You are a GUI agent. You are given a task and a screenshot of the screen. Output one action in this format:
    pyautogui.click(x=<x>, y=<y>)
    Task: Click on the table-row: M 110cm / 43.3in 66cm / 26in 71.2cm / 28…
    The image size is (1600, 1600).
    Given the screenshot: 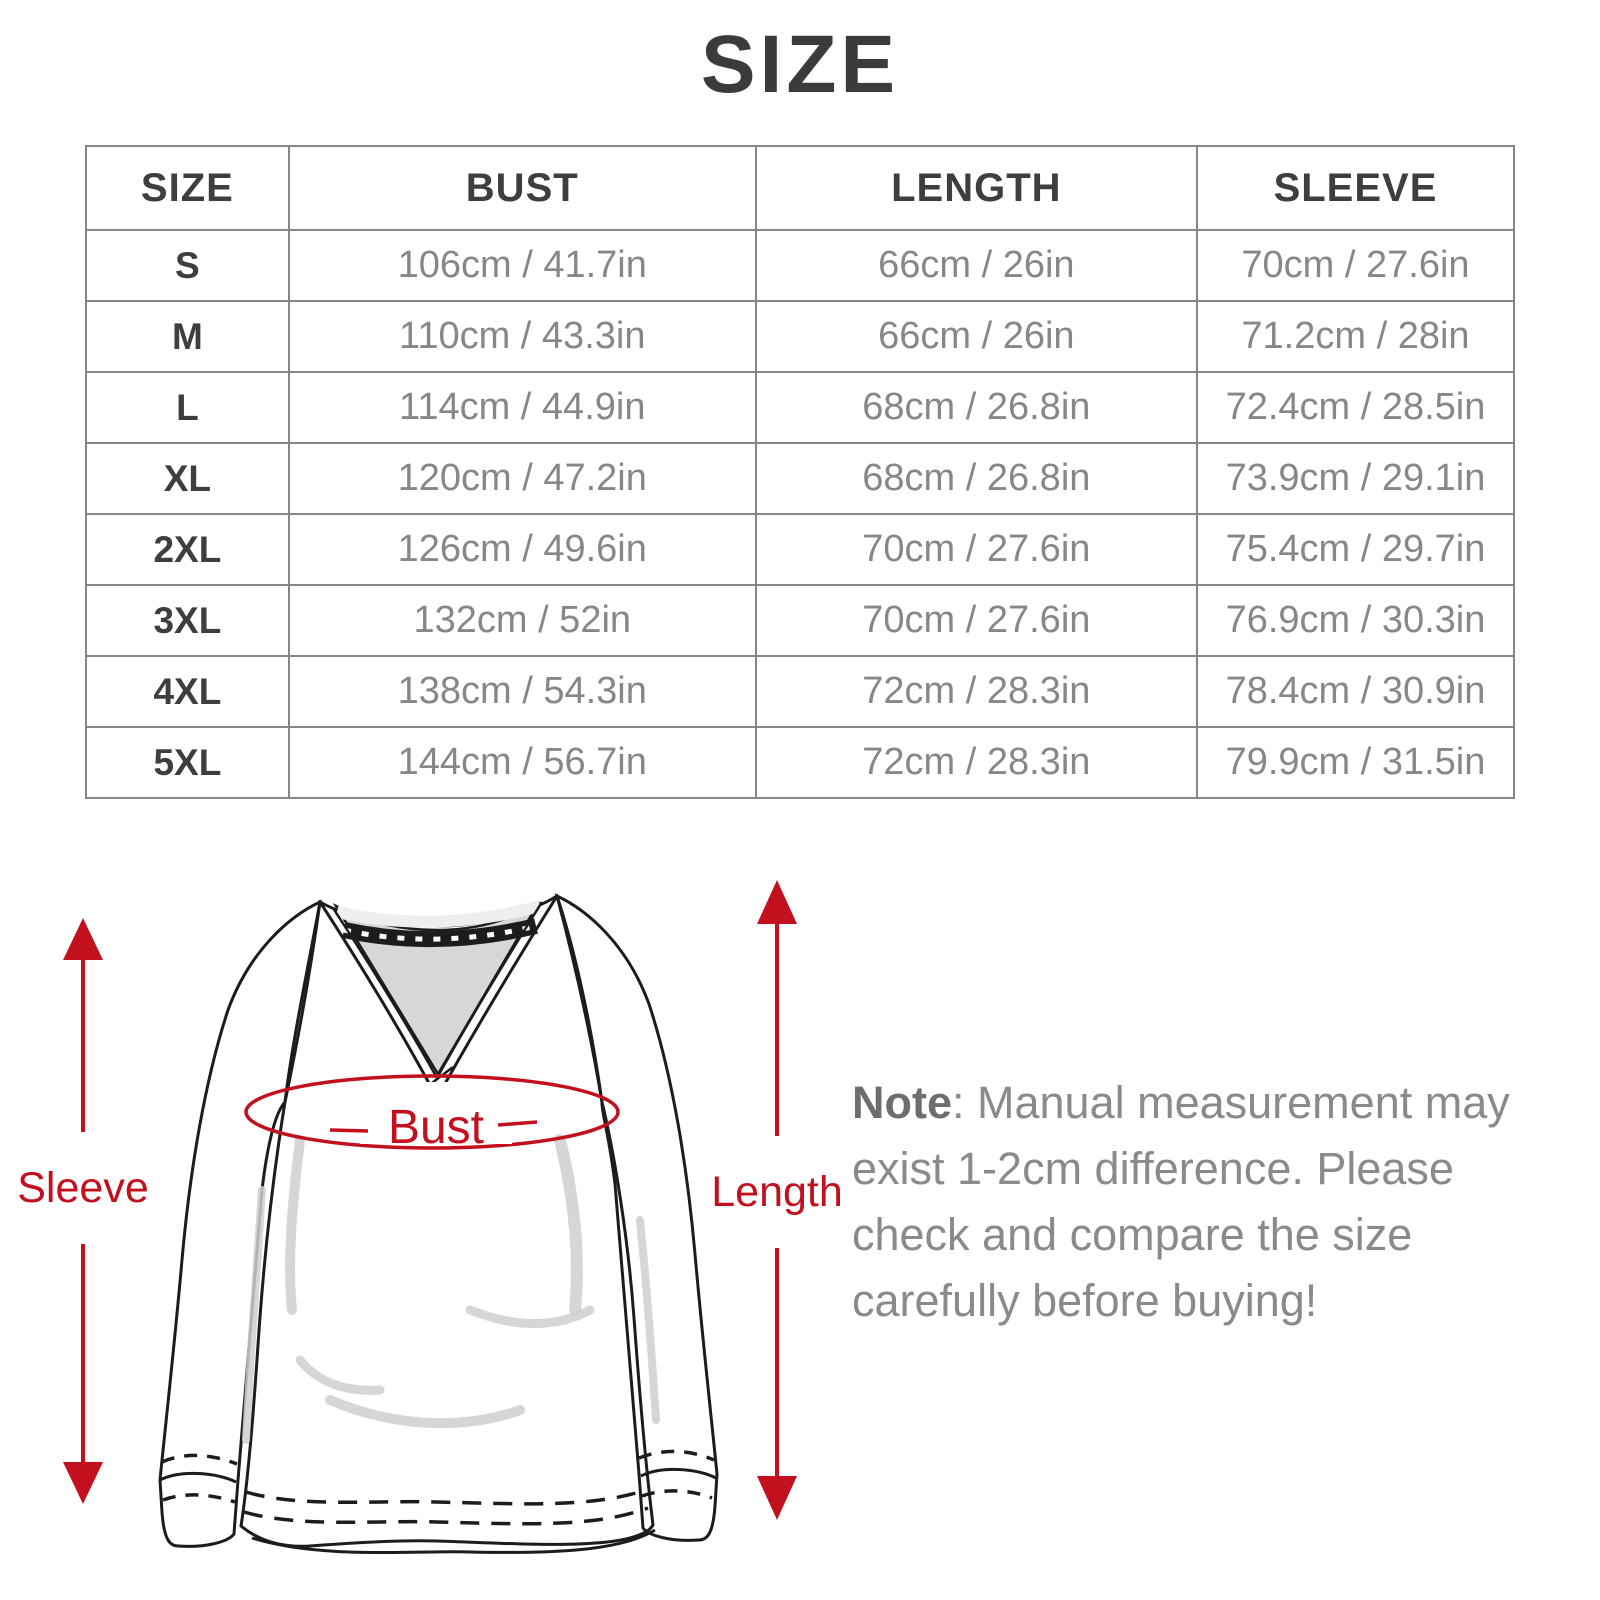 What is the action you would take?
    pyautogui.click(x=800, y=336)
    